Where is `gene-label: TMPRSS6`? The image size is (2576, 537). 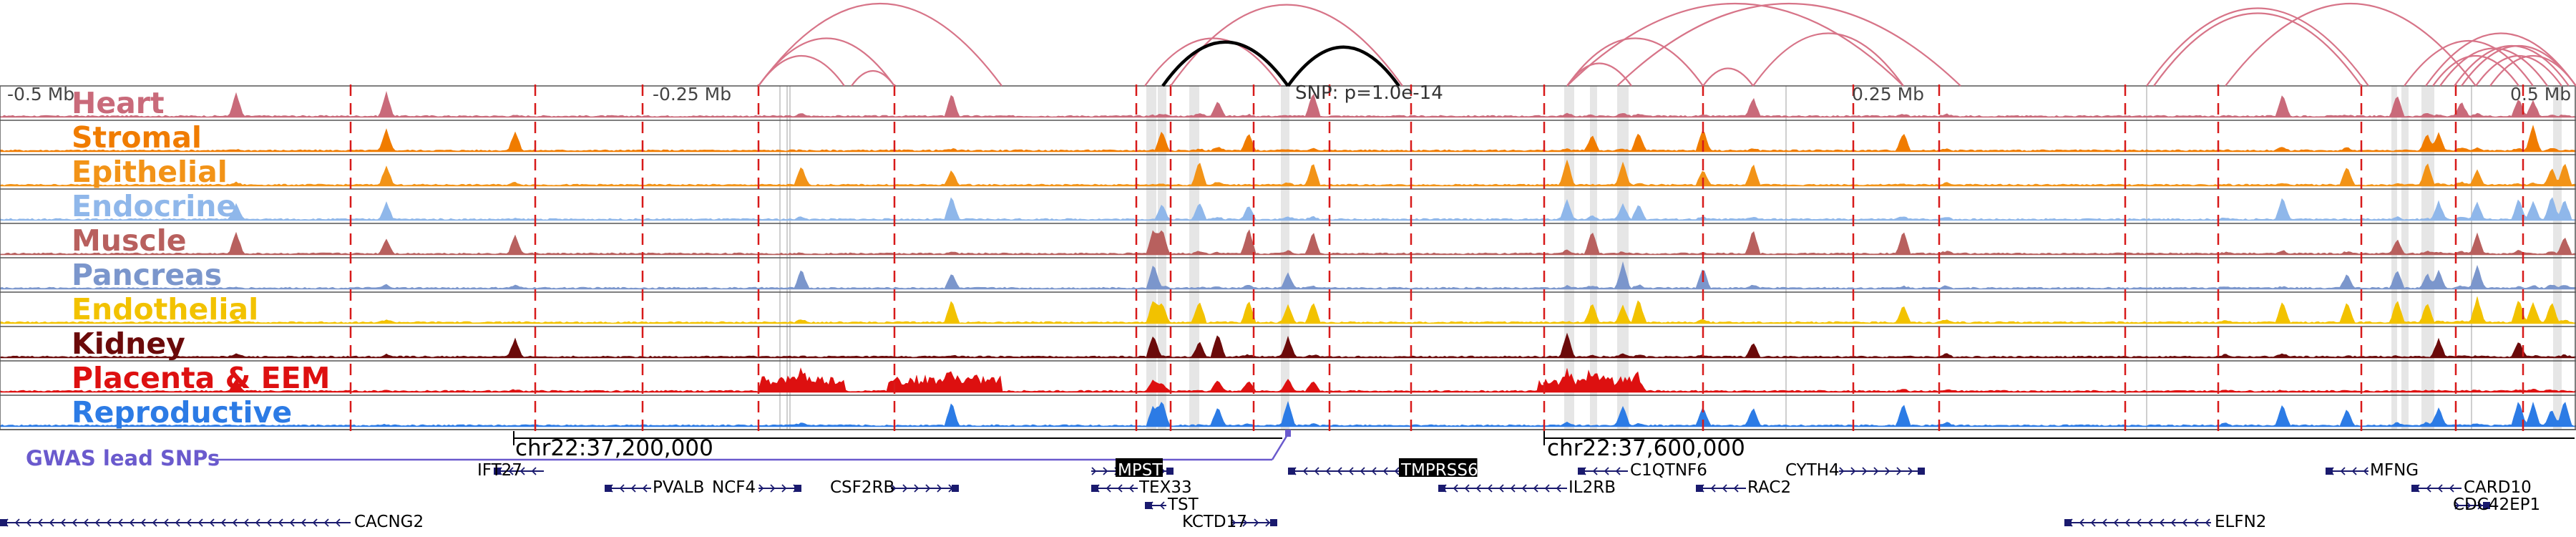
gene-label: TMPRSS6 is located at coordinates (1439, 470).